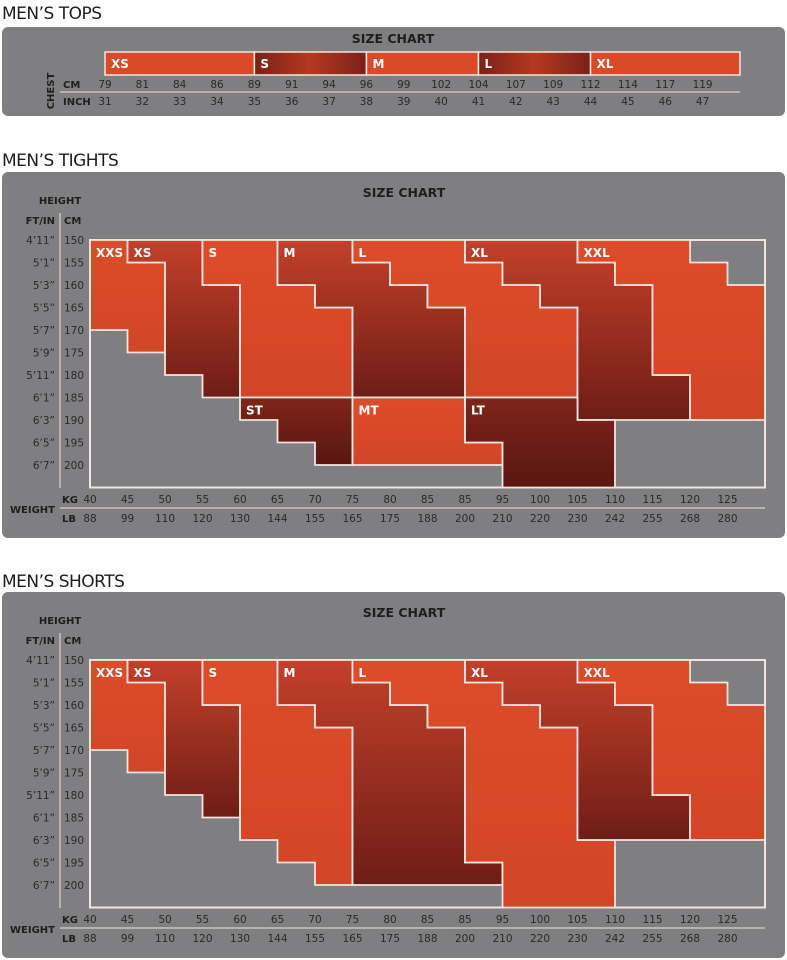  What do you see at coordinates (202, 519) in the screenshot?
I see `lb-tick: 120` at bounding box center [202, 519].